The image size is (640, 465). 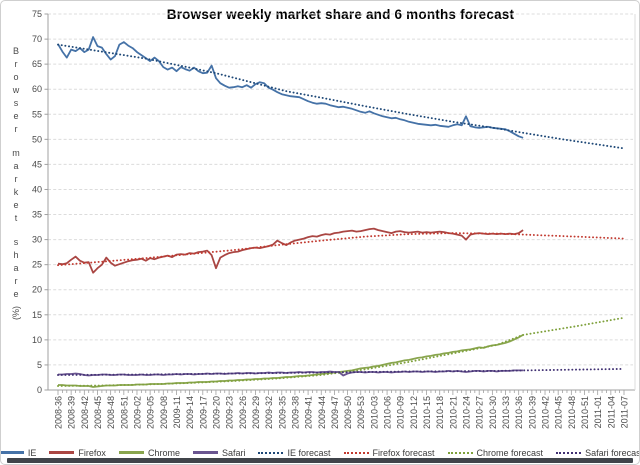 I want to click on legend-item-safari: Safari, so click(x=219, y=452).